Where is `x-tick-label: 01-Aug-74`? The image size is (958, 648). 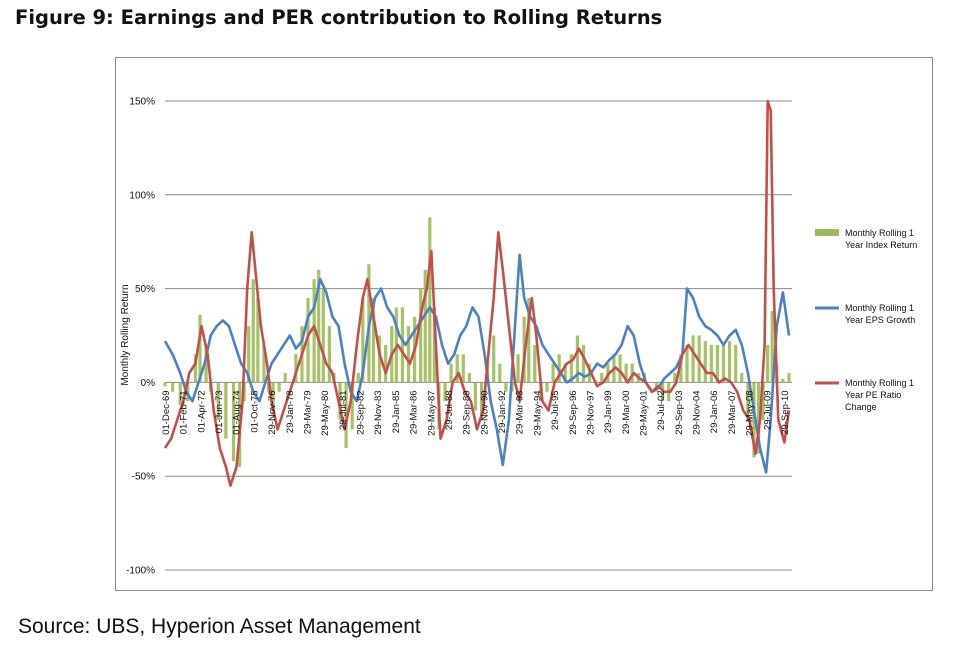 x-tick-label: 01-Aug-74 is located at coordinates (237, 412).